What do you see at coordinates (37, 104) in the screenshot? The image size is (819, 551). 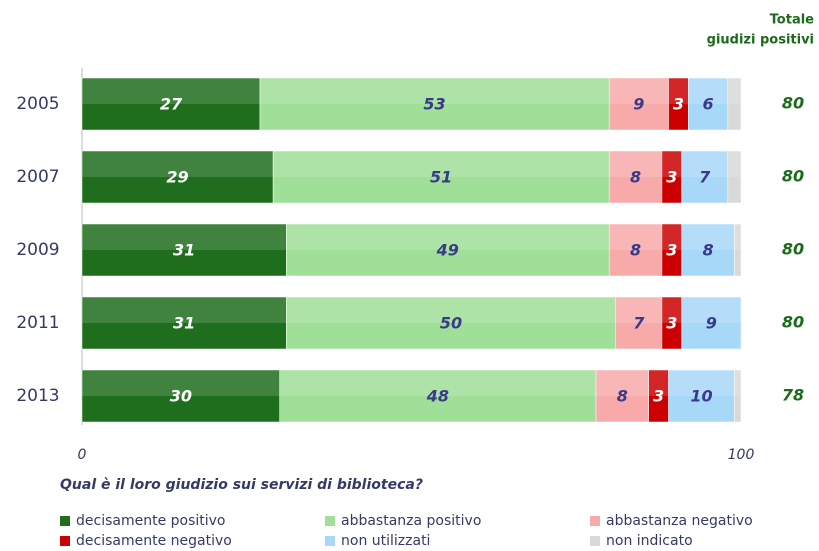 I see `y-tick-label: 2005` at bounding box center [37, 104].